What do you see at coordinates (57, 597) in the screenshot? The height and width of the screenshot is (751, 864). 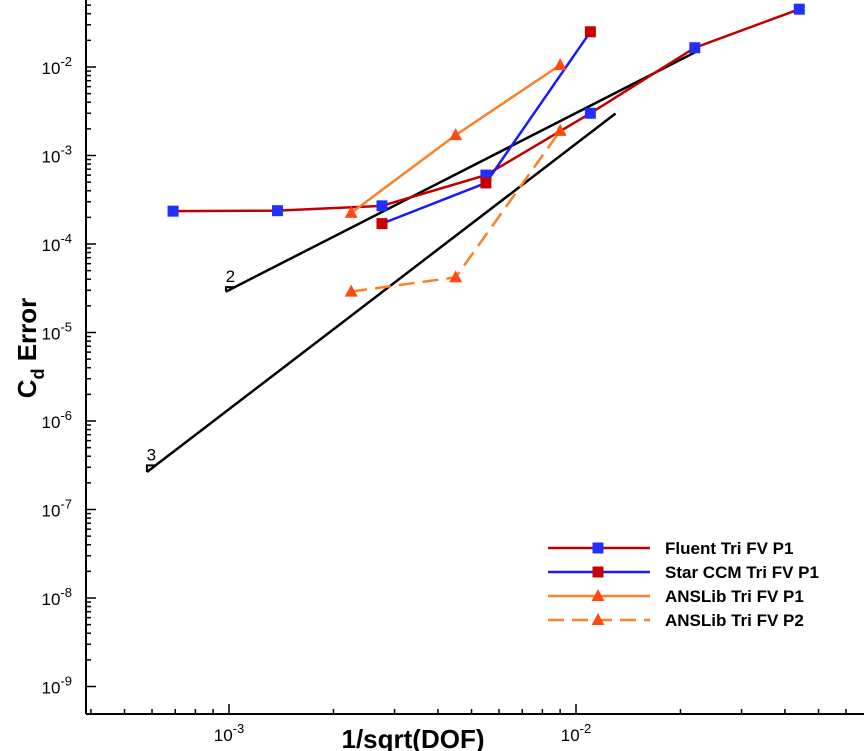 I see `y-tick-label: 10⁻⁸` at bounding box center [57, 597].